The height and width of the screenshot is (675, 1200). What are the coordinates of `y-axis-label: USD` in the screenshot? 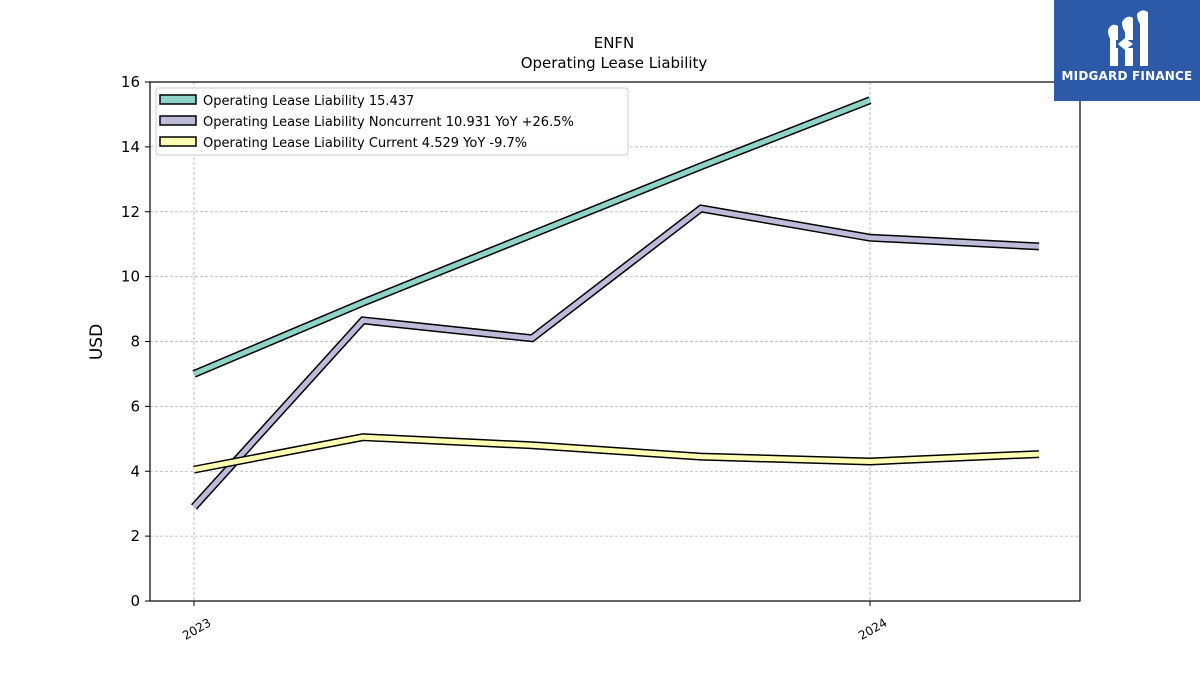 It's located at (97, 342).